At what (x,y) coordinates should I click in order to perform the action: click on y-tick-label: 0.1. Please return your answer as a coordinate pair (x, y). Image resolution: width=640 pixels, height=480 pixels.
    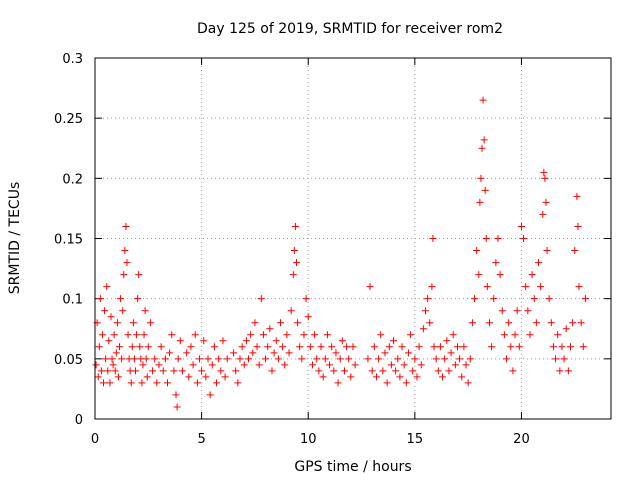
    Looking at the image, I should click on (72, 300).